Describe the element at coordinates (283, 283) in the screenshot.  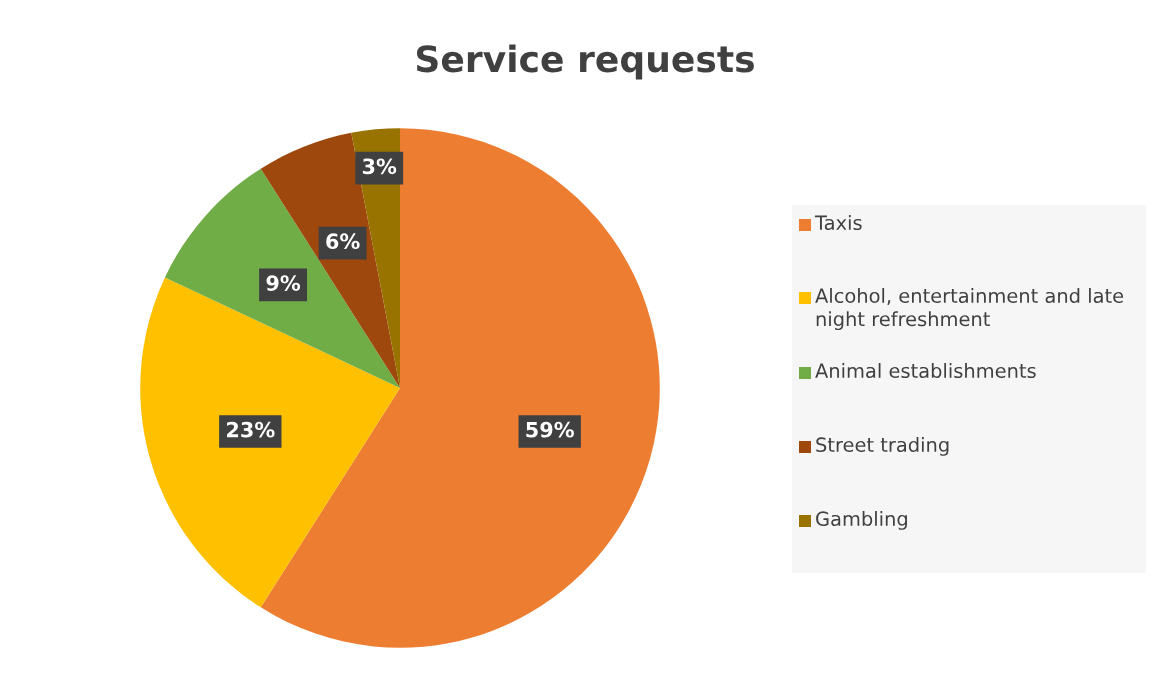
I see `data-label: 9%` at that location.